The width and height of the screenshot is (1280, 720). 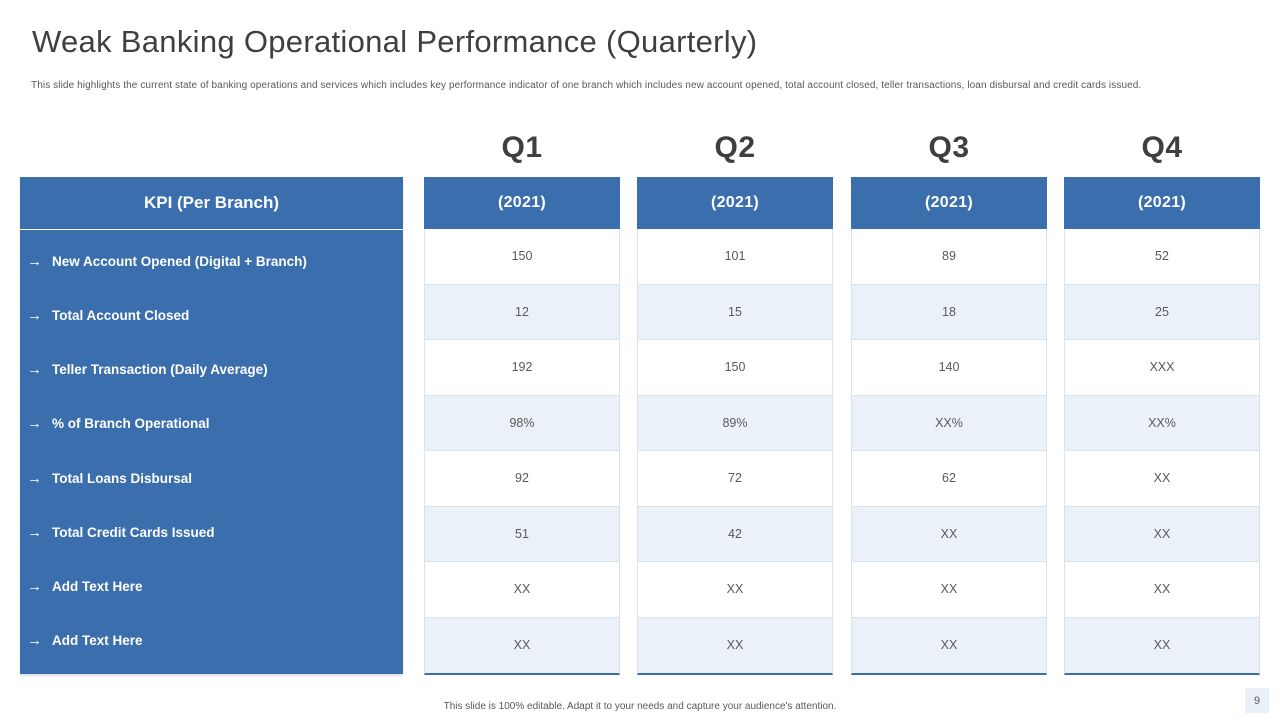 I want to click on kpi-row-loans-disbursal: → Total Loans Disbursal, so click(x=211, y=478).